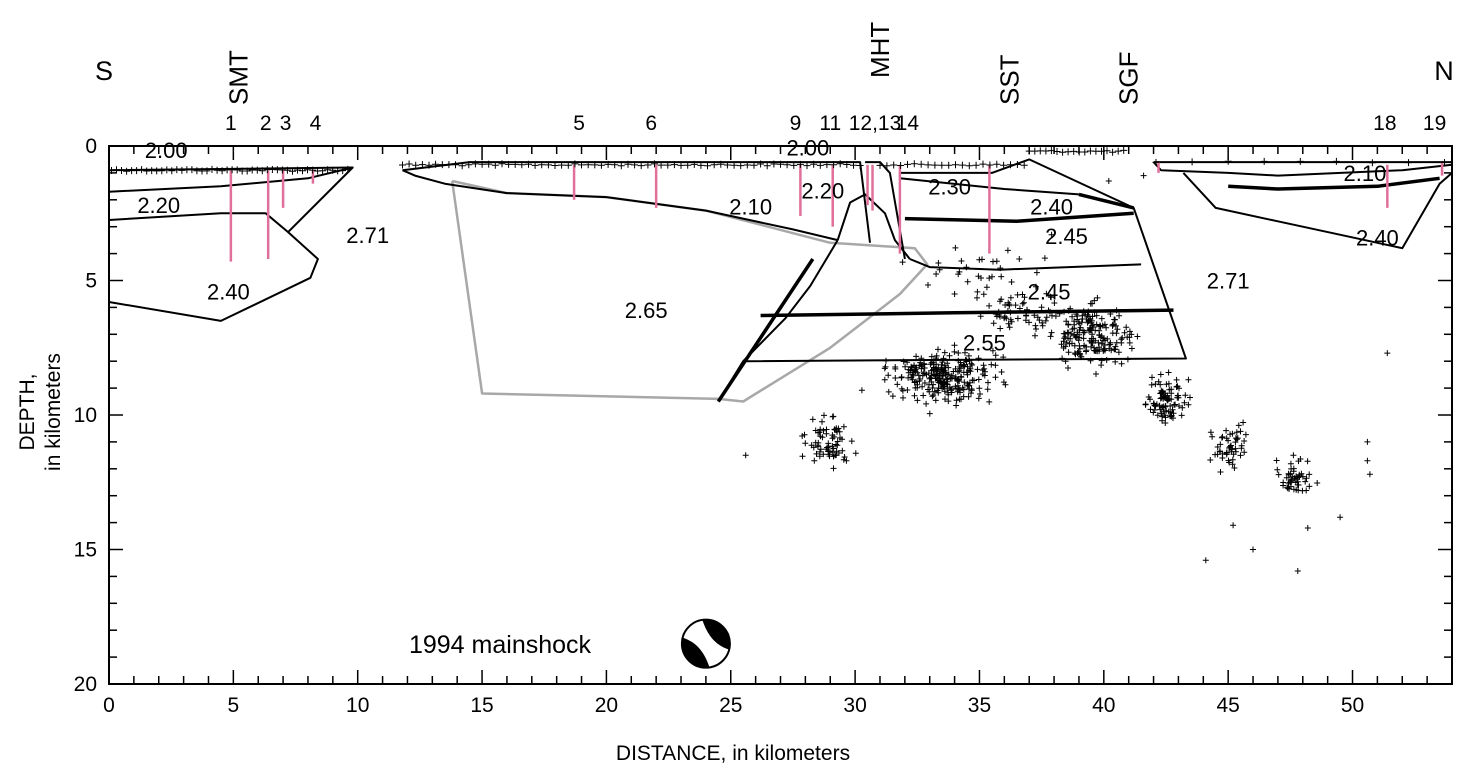 The image size is (1466, 768). I want to click on y-tick-label: 15, so click(85, 550).